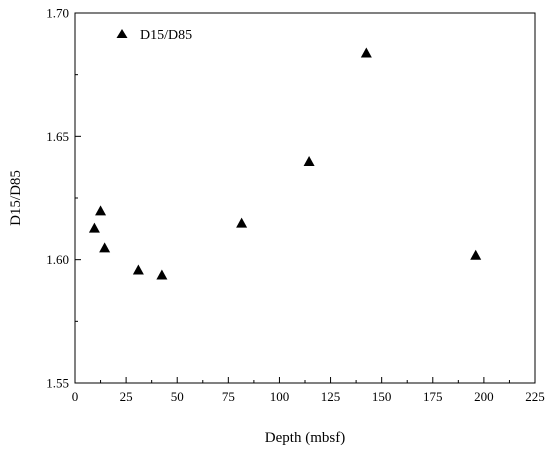 The image size is (550, 452). What do you see at coordinates (57, 383) in the screenshot?
I see `y-tick-label: 1.55` at bounding box center [57, 383].